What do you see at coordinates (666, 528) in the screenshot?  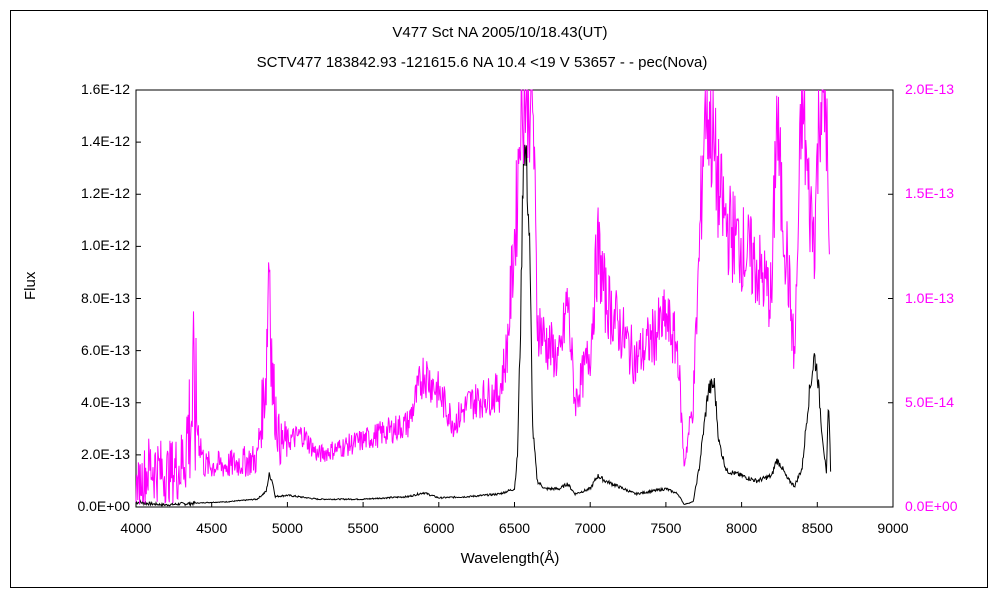 I see `x-tick-label: 7500` at bounding box center [666, 528].